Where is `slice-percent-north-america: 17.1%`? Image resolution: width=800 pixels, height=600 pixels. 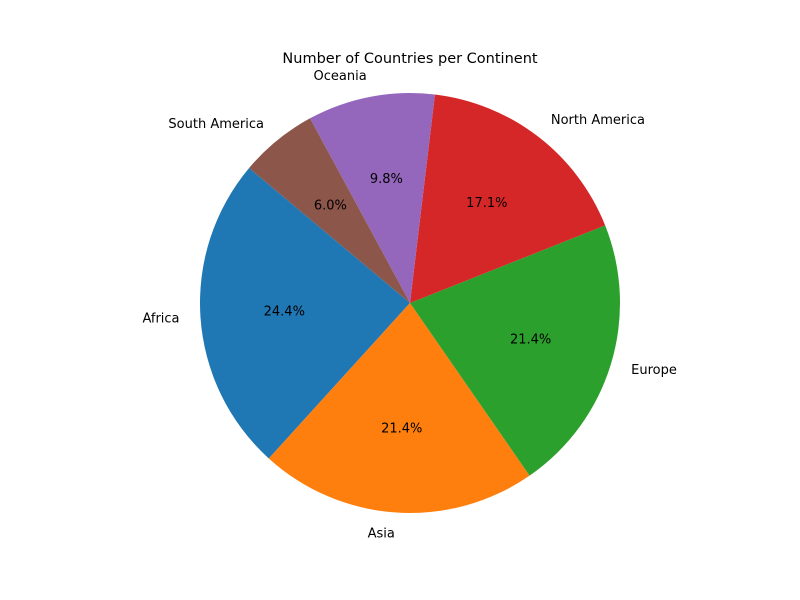 slice-percent-north-america: 17.1% is located at coordinates (486, 203).